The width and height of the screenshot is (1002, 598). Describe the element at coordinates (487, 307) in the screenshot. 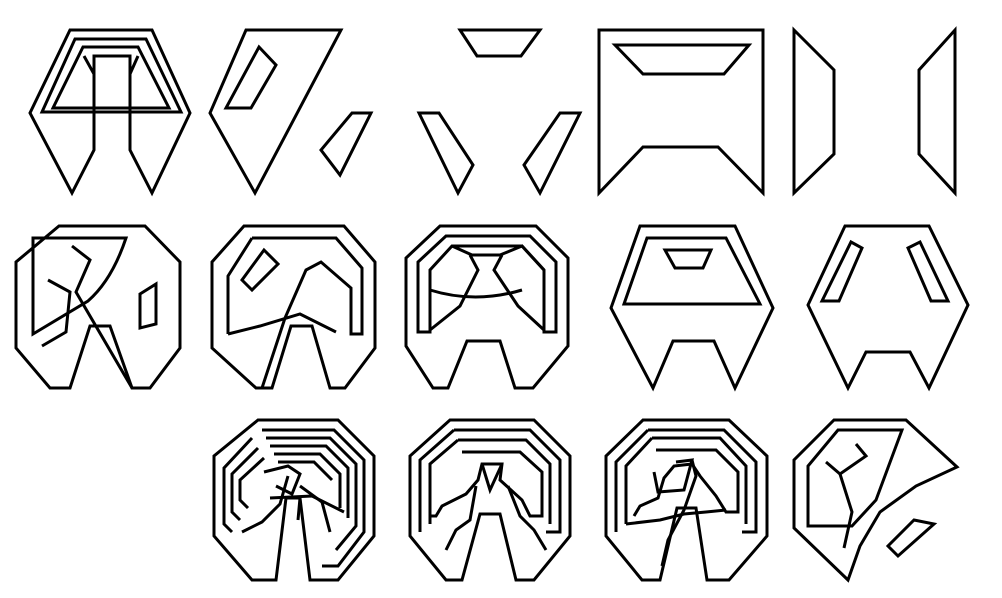

I see `fig-r2-c3` at that location.